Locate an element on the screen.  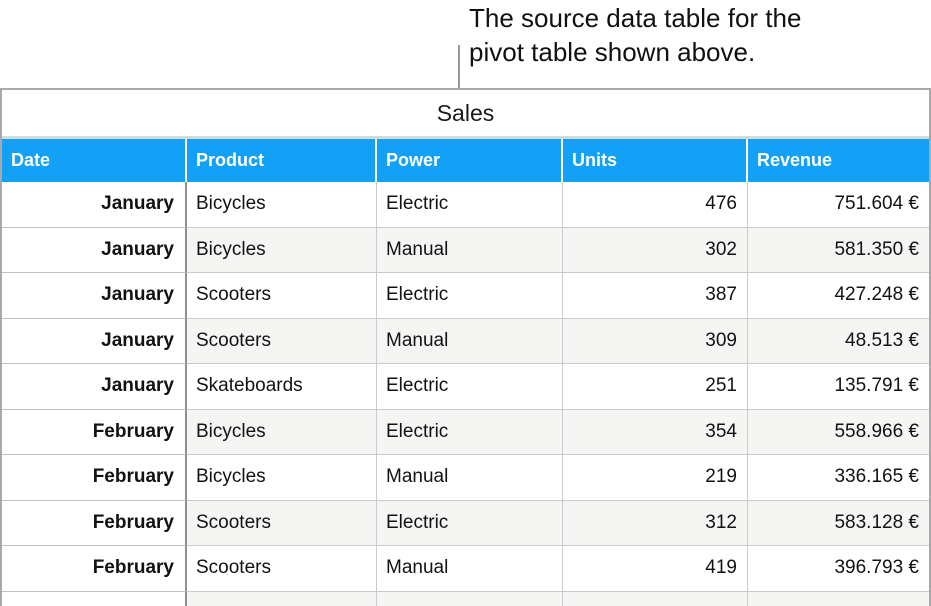
column-header-units: Units is located at coordinates (655, 160).